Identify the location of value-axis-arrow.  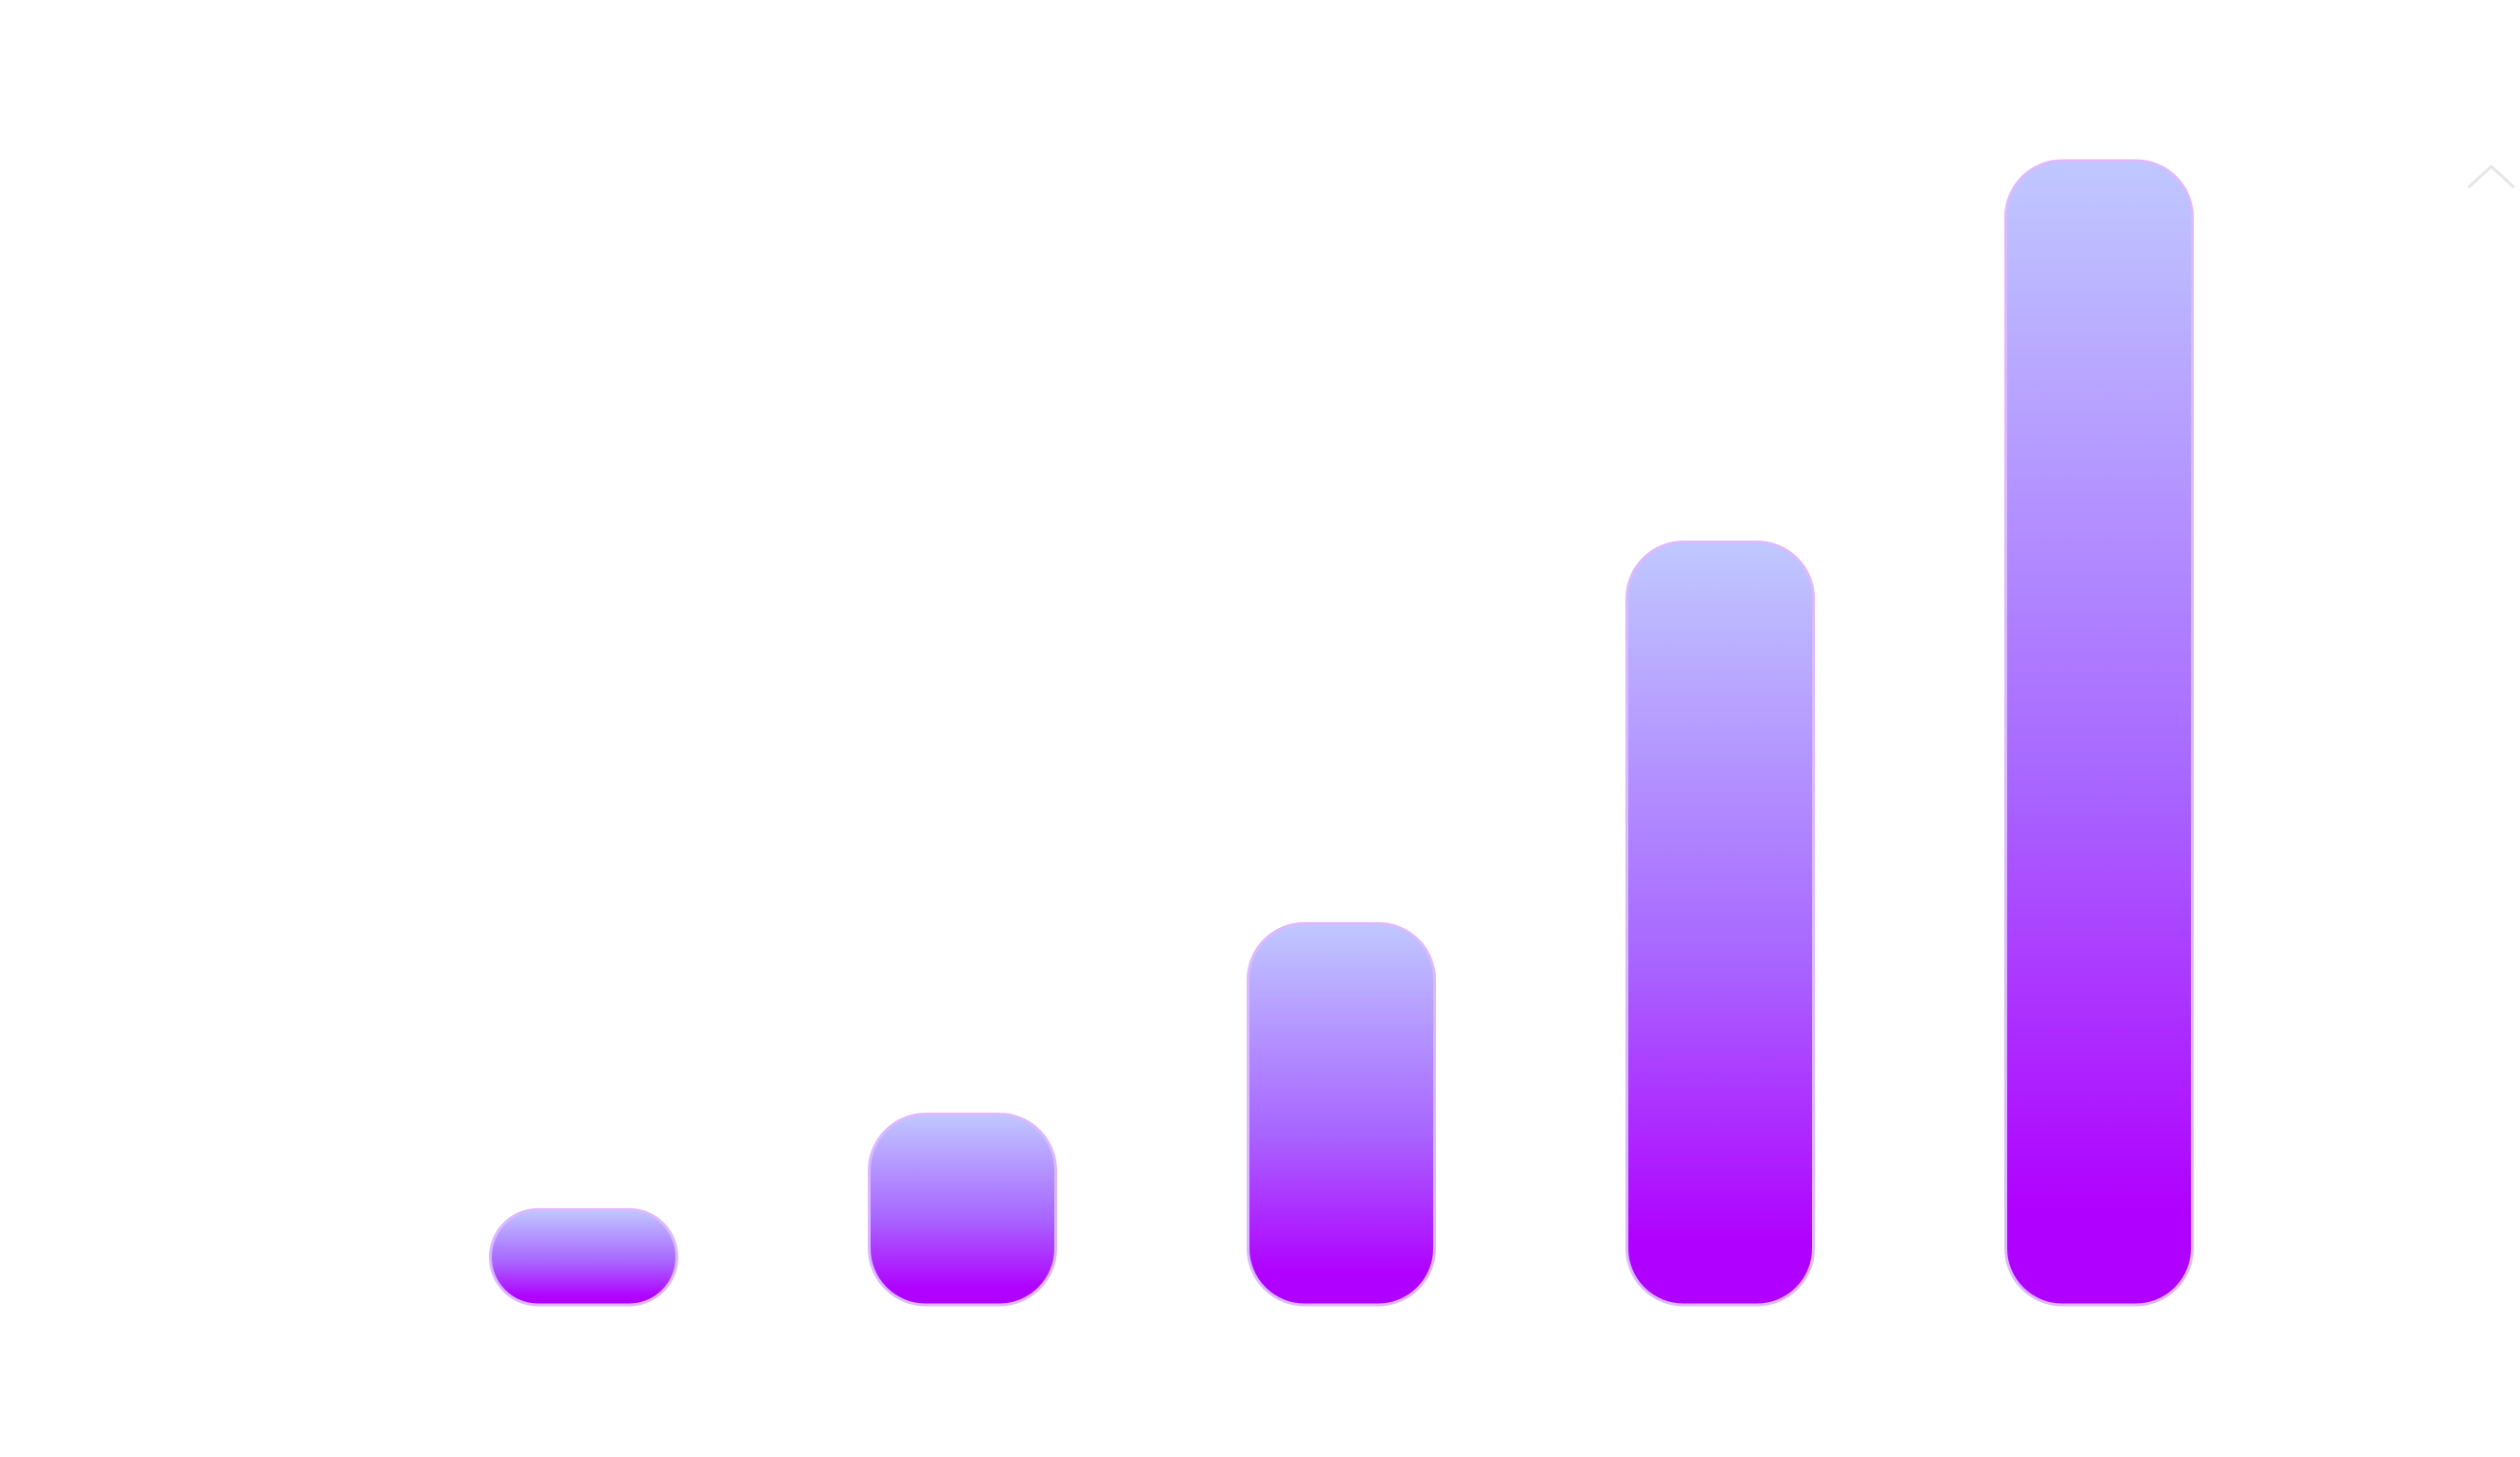
(2491, 734).